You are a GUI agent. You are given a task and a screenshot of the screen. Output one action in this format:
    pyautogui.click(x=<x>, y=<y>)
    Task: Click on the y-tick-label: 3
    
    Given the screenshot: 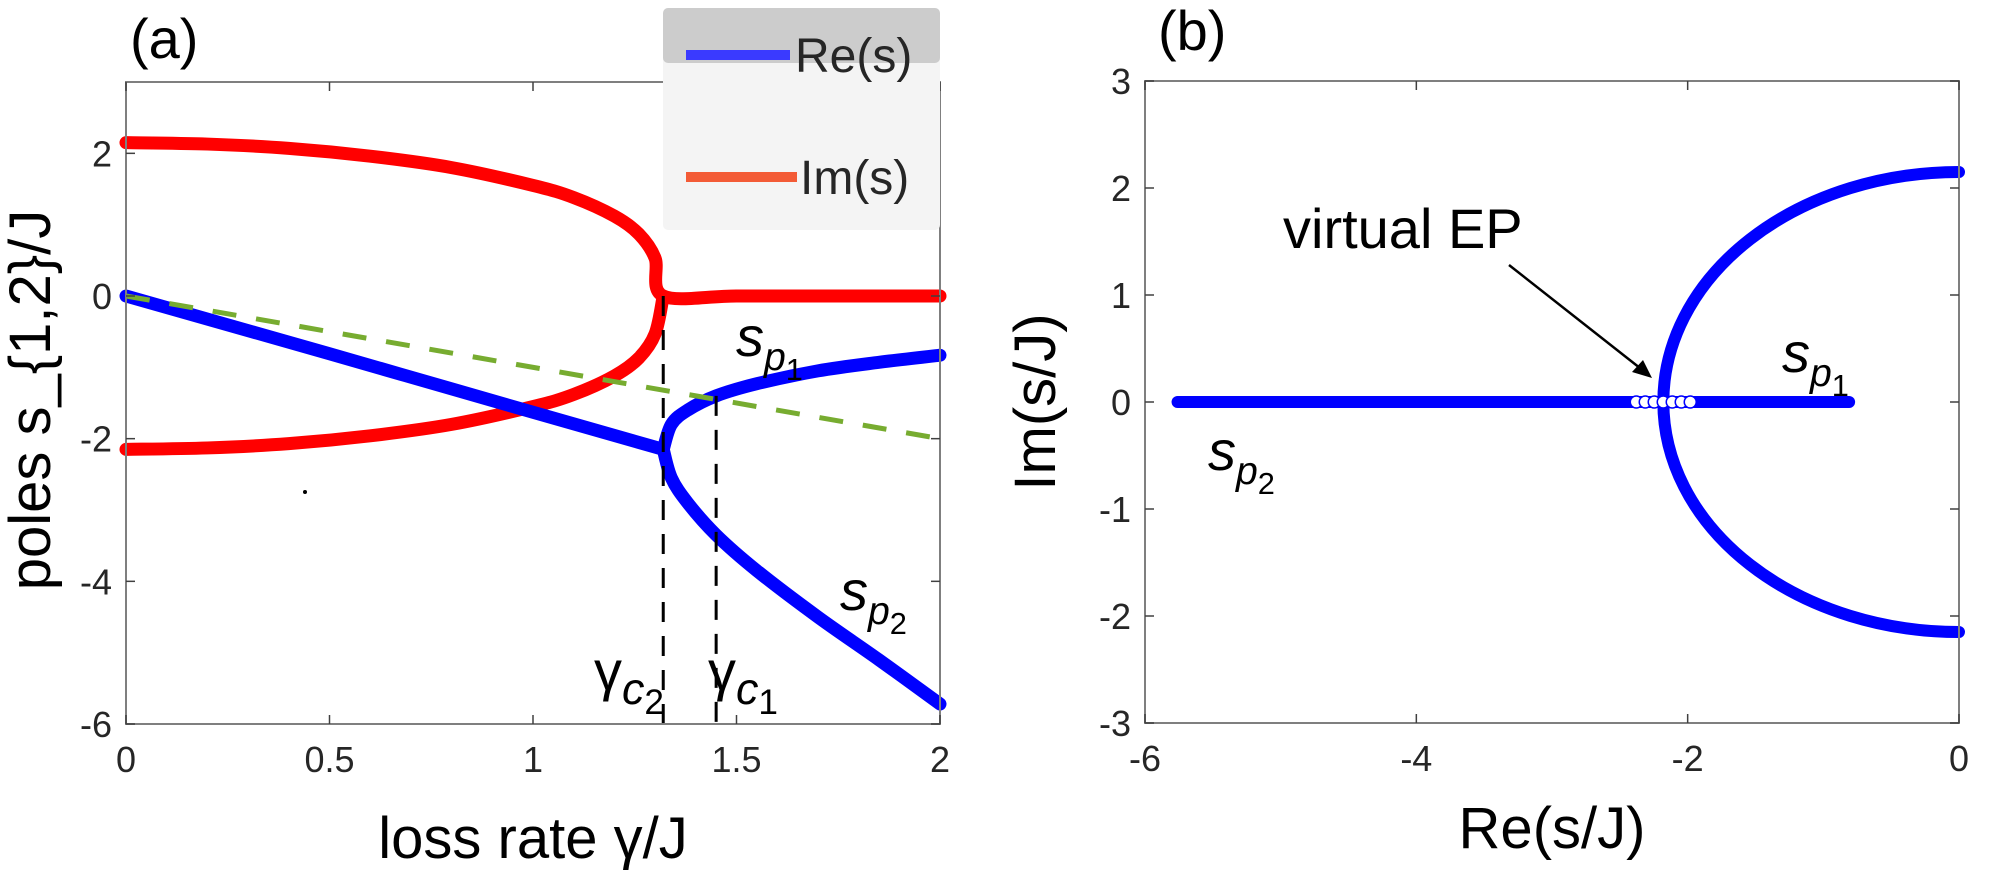 What is the action you would take?
    pyautogui.click(x=1121, y=81)
    